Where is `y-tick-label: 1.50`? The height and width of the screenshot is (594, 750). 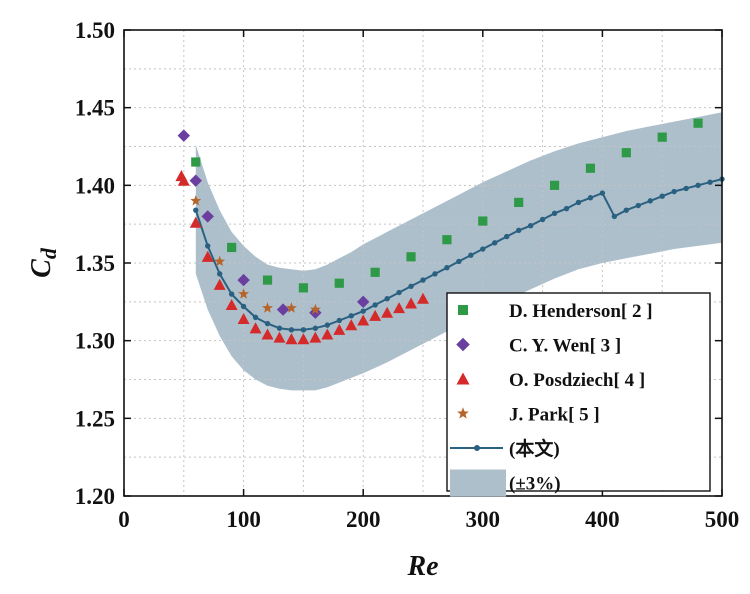
y-tick-label: 1.50 is located at coordinates (95, 30).